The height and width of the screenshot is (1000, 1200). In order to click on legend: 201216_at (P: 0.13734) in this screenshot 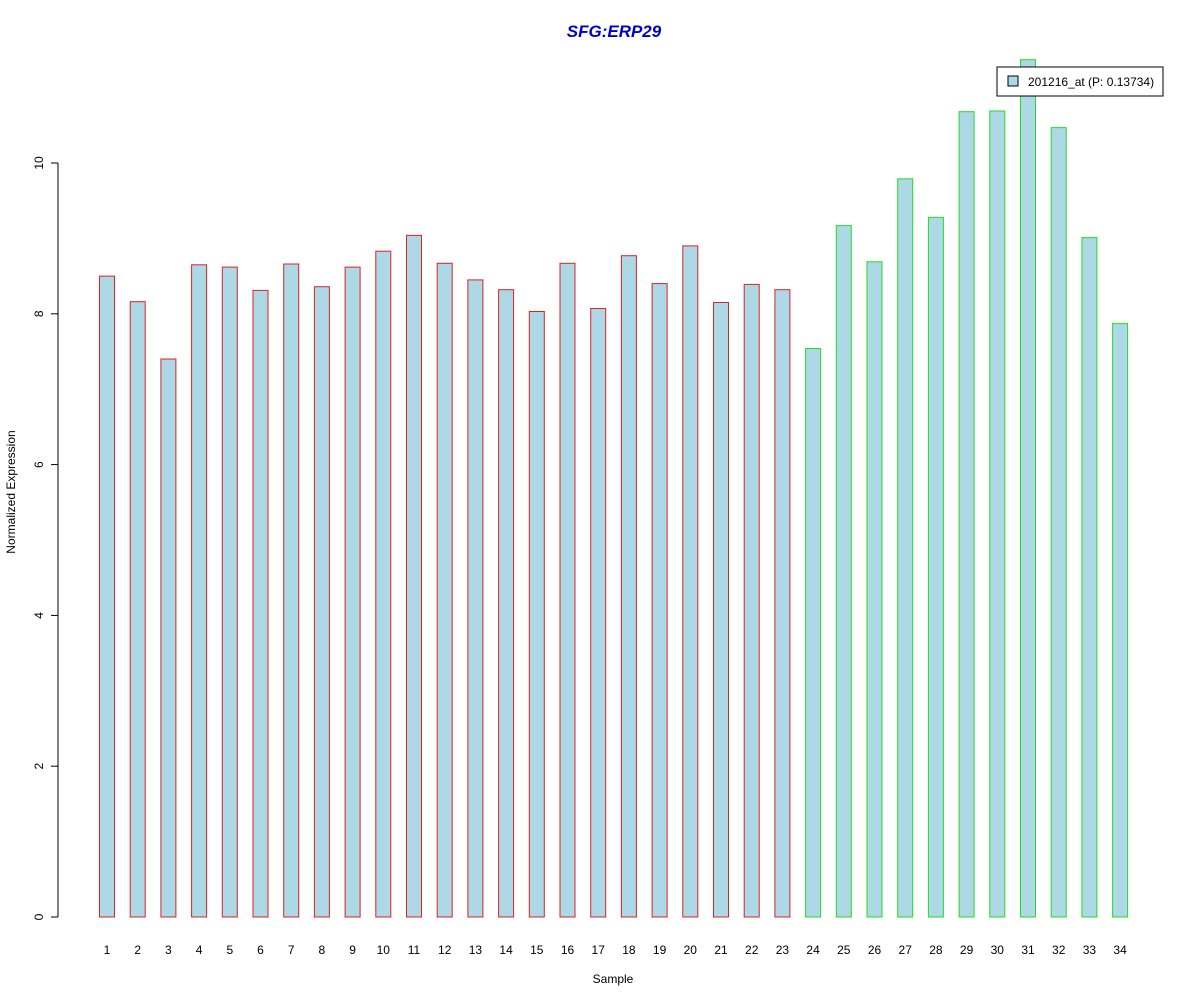, I will do `click(1080, 81)`.